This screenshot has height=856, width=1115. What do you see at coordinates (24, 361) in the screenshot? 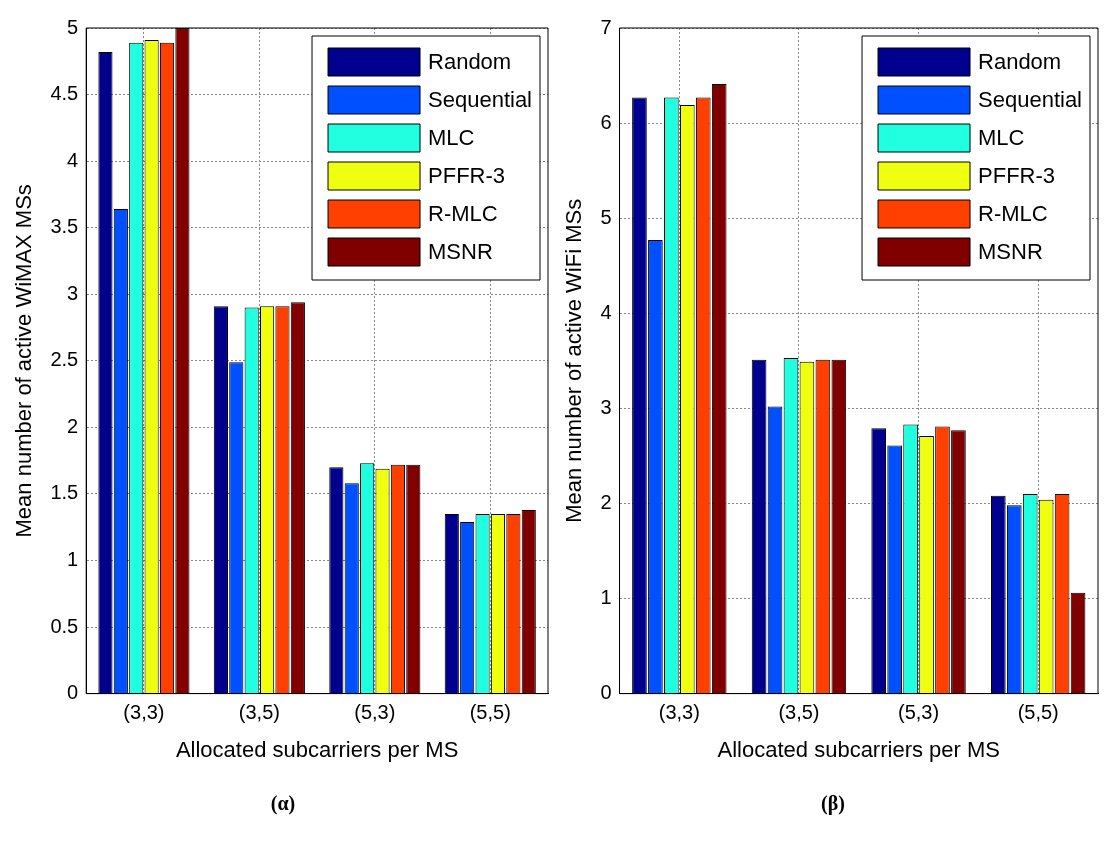
I see `y-axis-title: Mean number of active WiMAX MSs` at bounding box center [24, 361].